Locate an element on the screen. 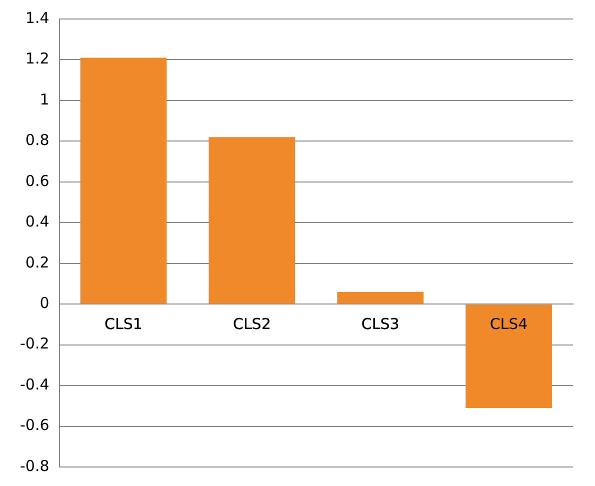  y-tick-label: 1 is located at coordinates (45, 99).